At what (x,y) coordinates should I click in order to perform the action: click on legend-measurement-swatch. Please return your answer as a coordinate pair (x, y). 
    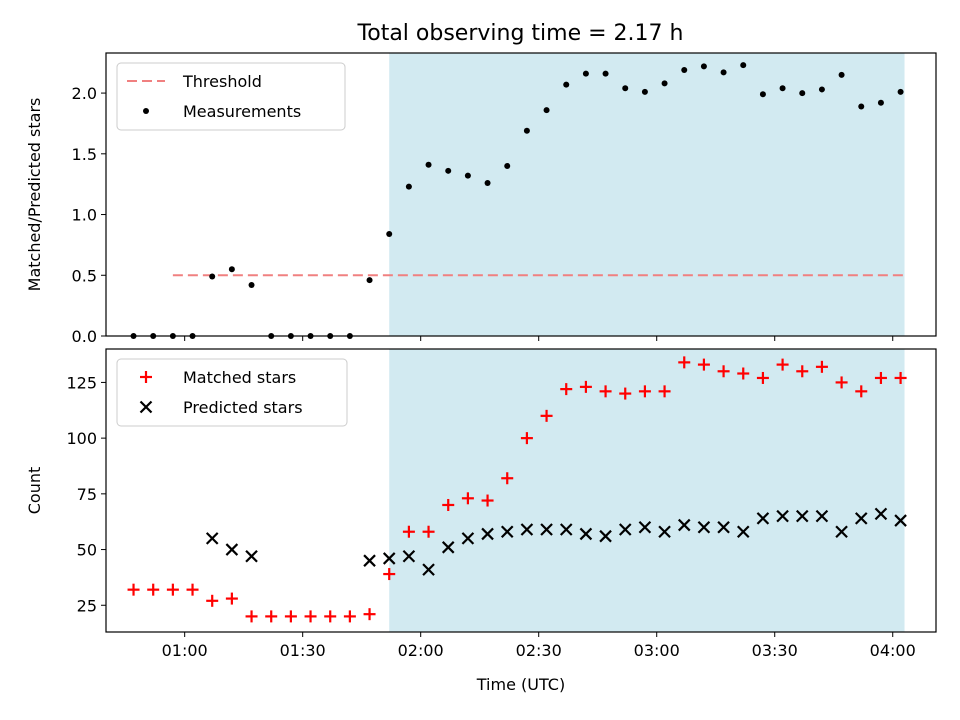
    Looking at the image, I should click on (146, 111).